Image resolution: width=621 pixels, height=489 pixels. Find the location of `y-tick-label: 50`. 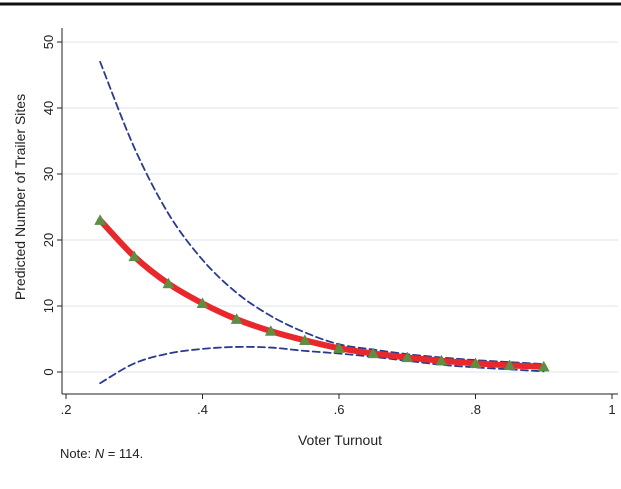

y-tick-label: 50 is located at coordinates (48, 42).